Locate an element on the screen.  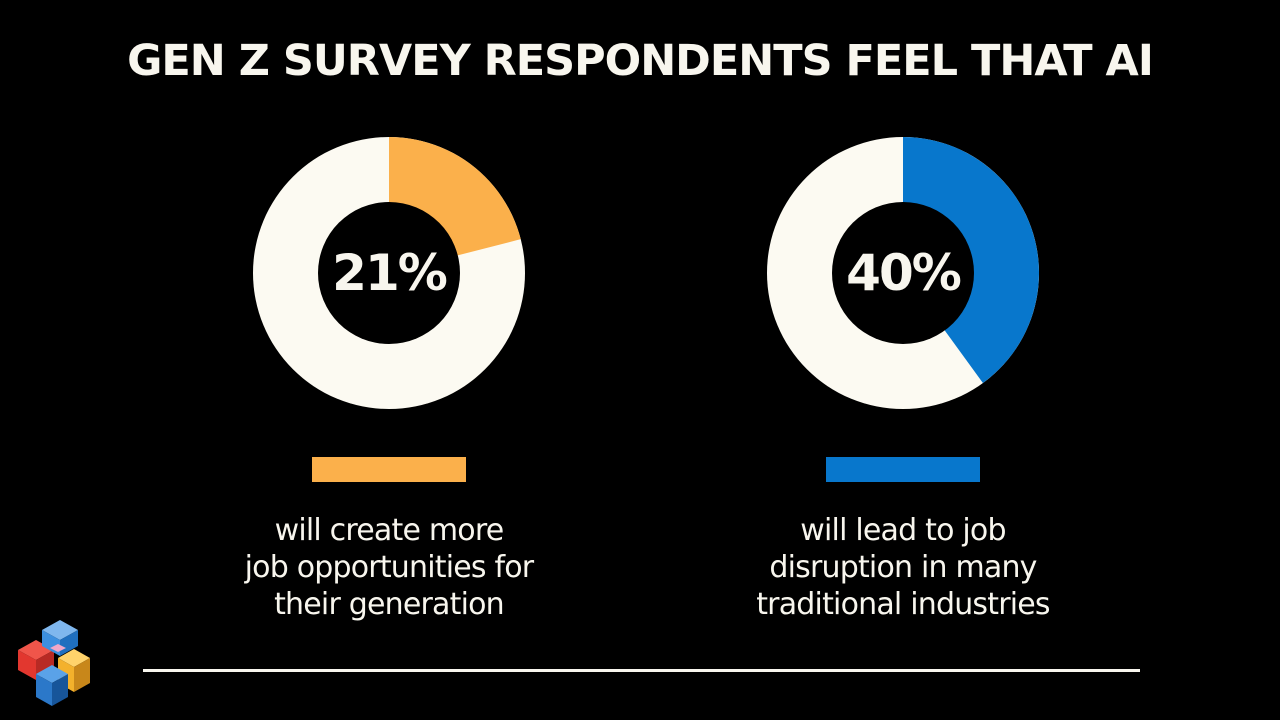
donut-chart-svg-1: 21% is located at coordinates (389, 273).